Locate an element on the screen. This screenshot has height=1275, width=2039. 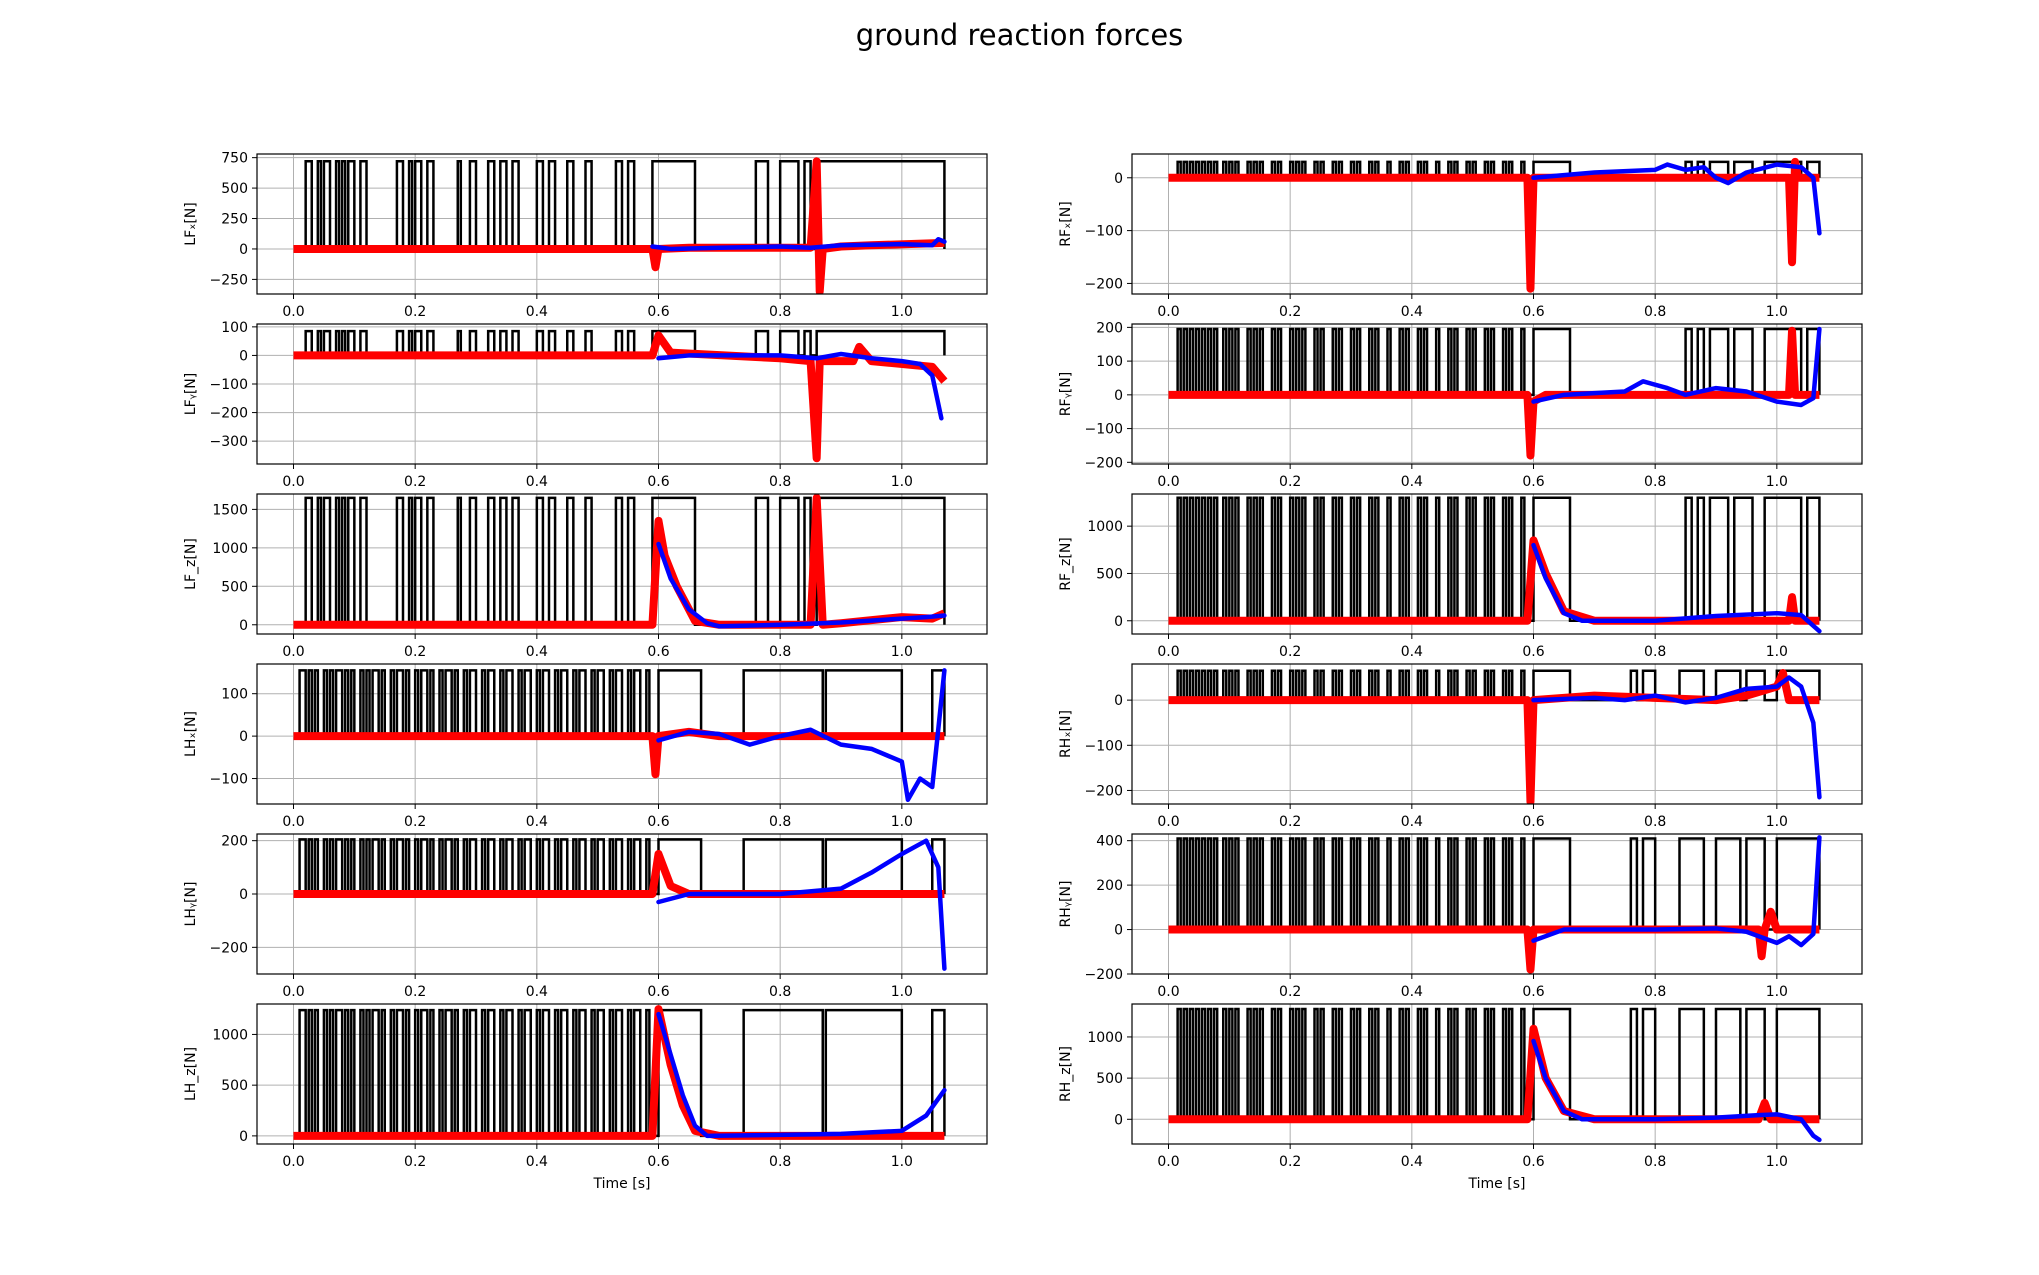
y-axis-label: RFₓ[N] is located at coordinates (1066, 223).